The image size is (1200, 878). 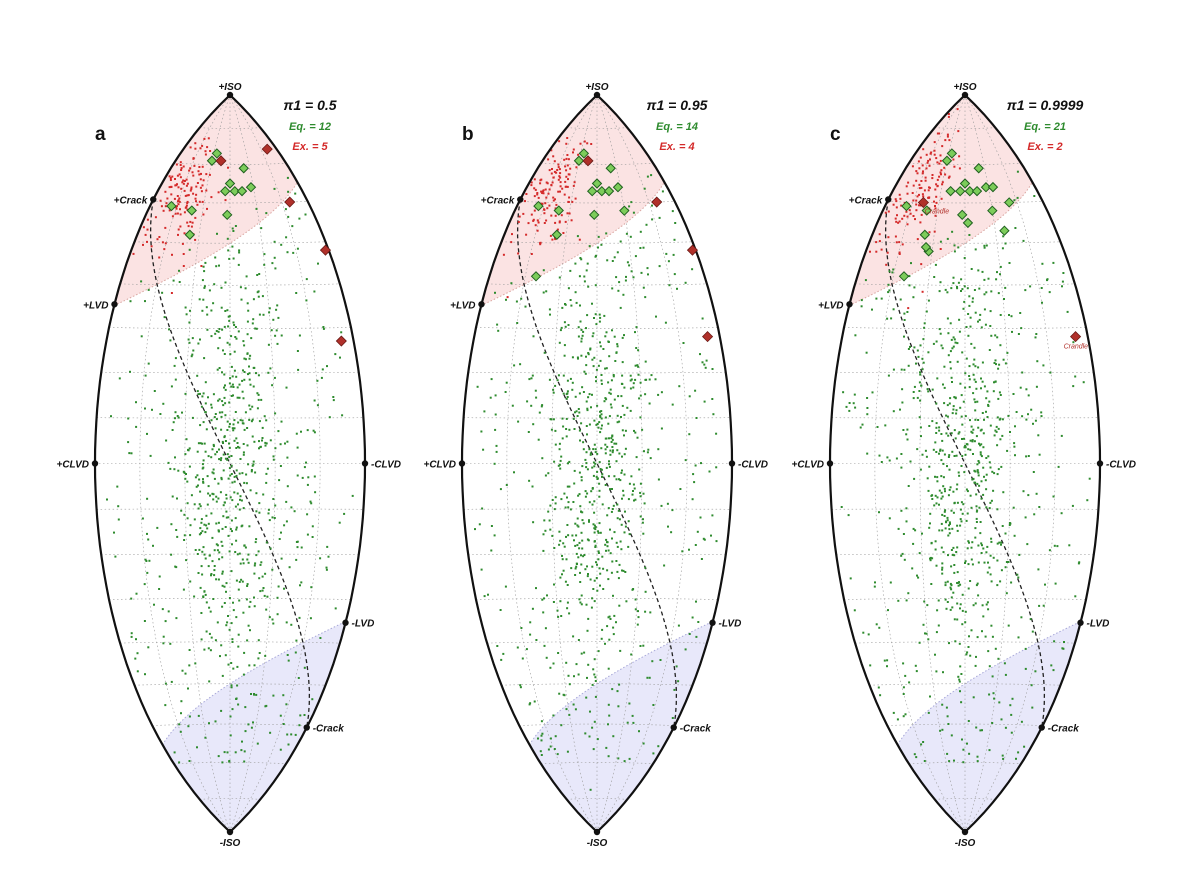 What do you see at coordinates (481, 304) in the screenshot?
I see `vertex-dot-lvd_pos` at bounding box center [481, 304].